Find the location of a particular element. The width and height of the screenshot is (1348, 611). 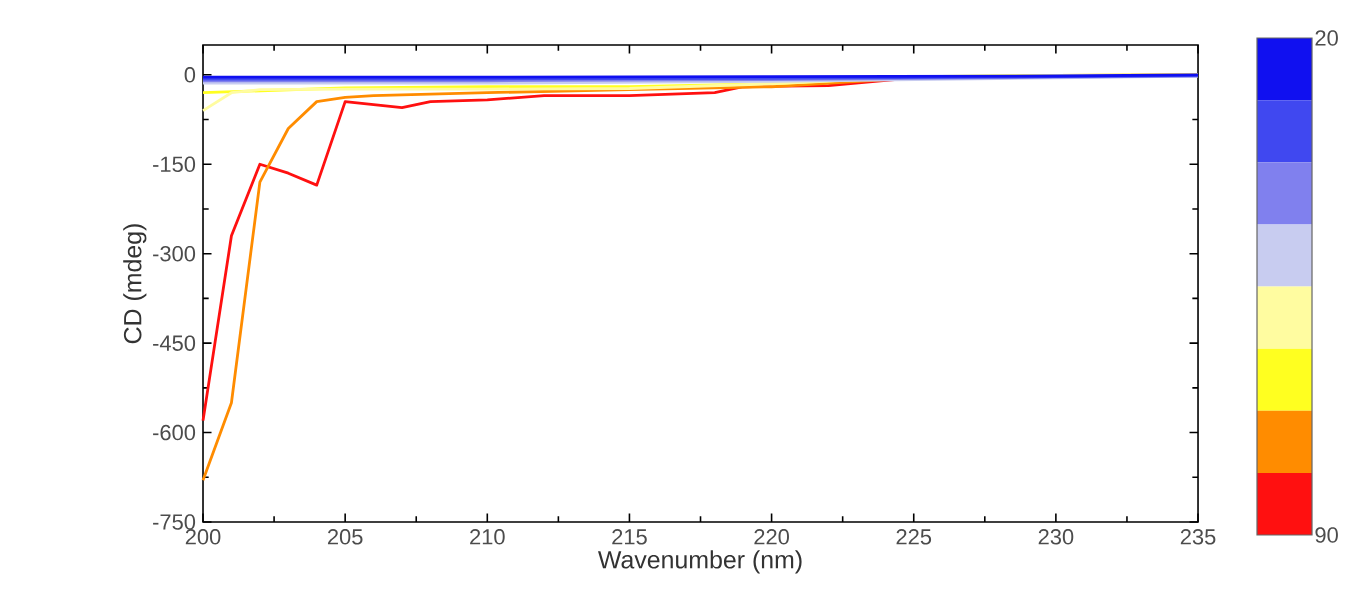

x-tick-label: 205 is located at coordinates (345, 537).